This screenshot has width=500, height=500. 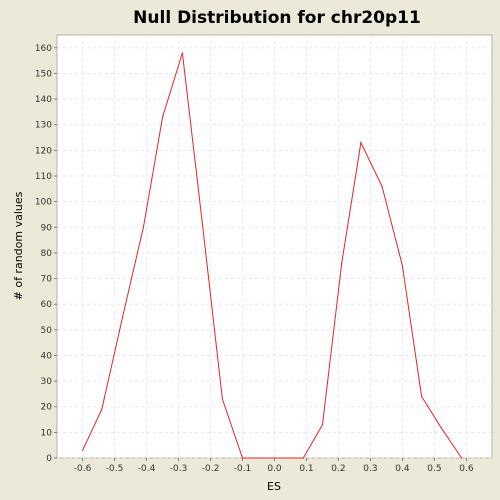 I want to click on y-tick-label: 30, so click(x=47, y=382).